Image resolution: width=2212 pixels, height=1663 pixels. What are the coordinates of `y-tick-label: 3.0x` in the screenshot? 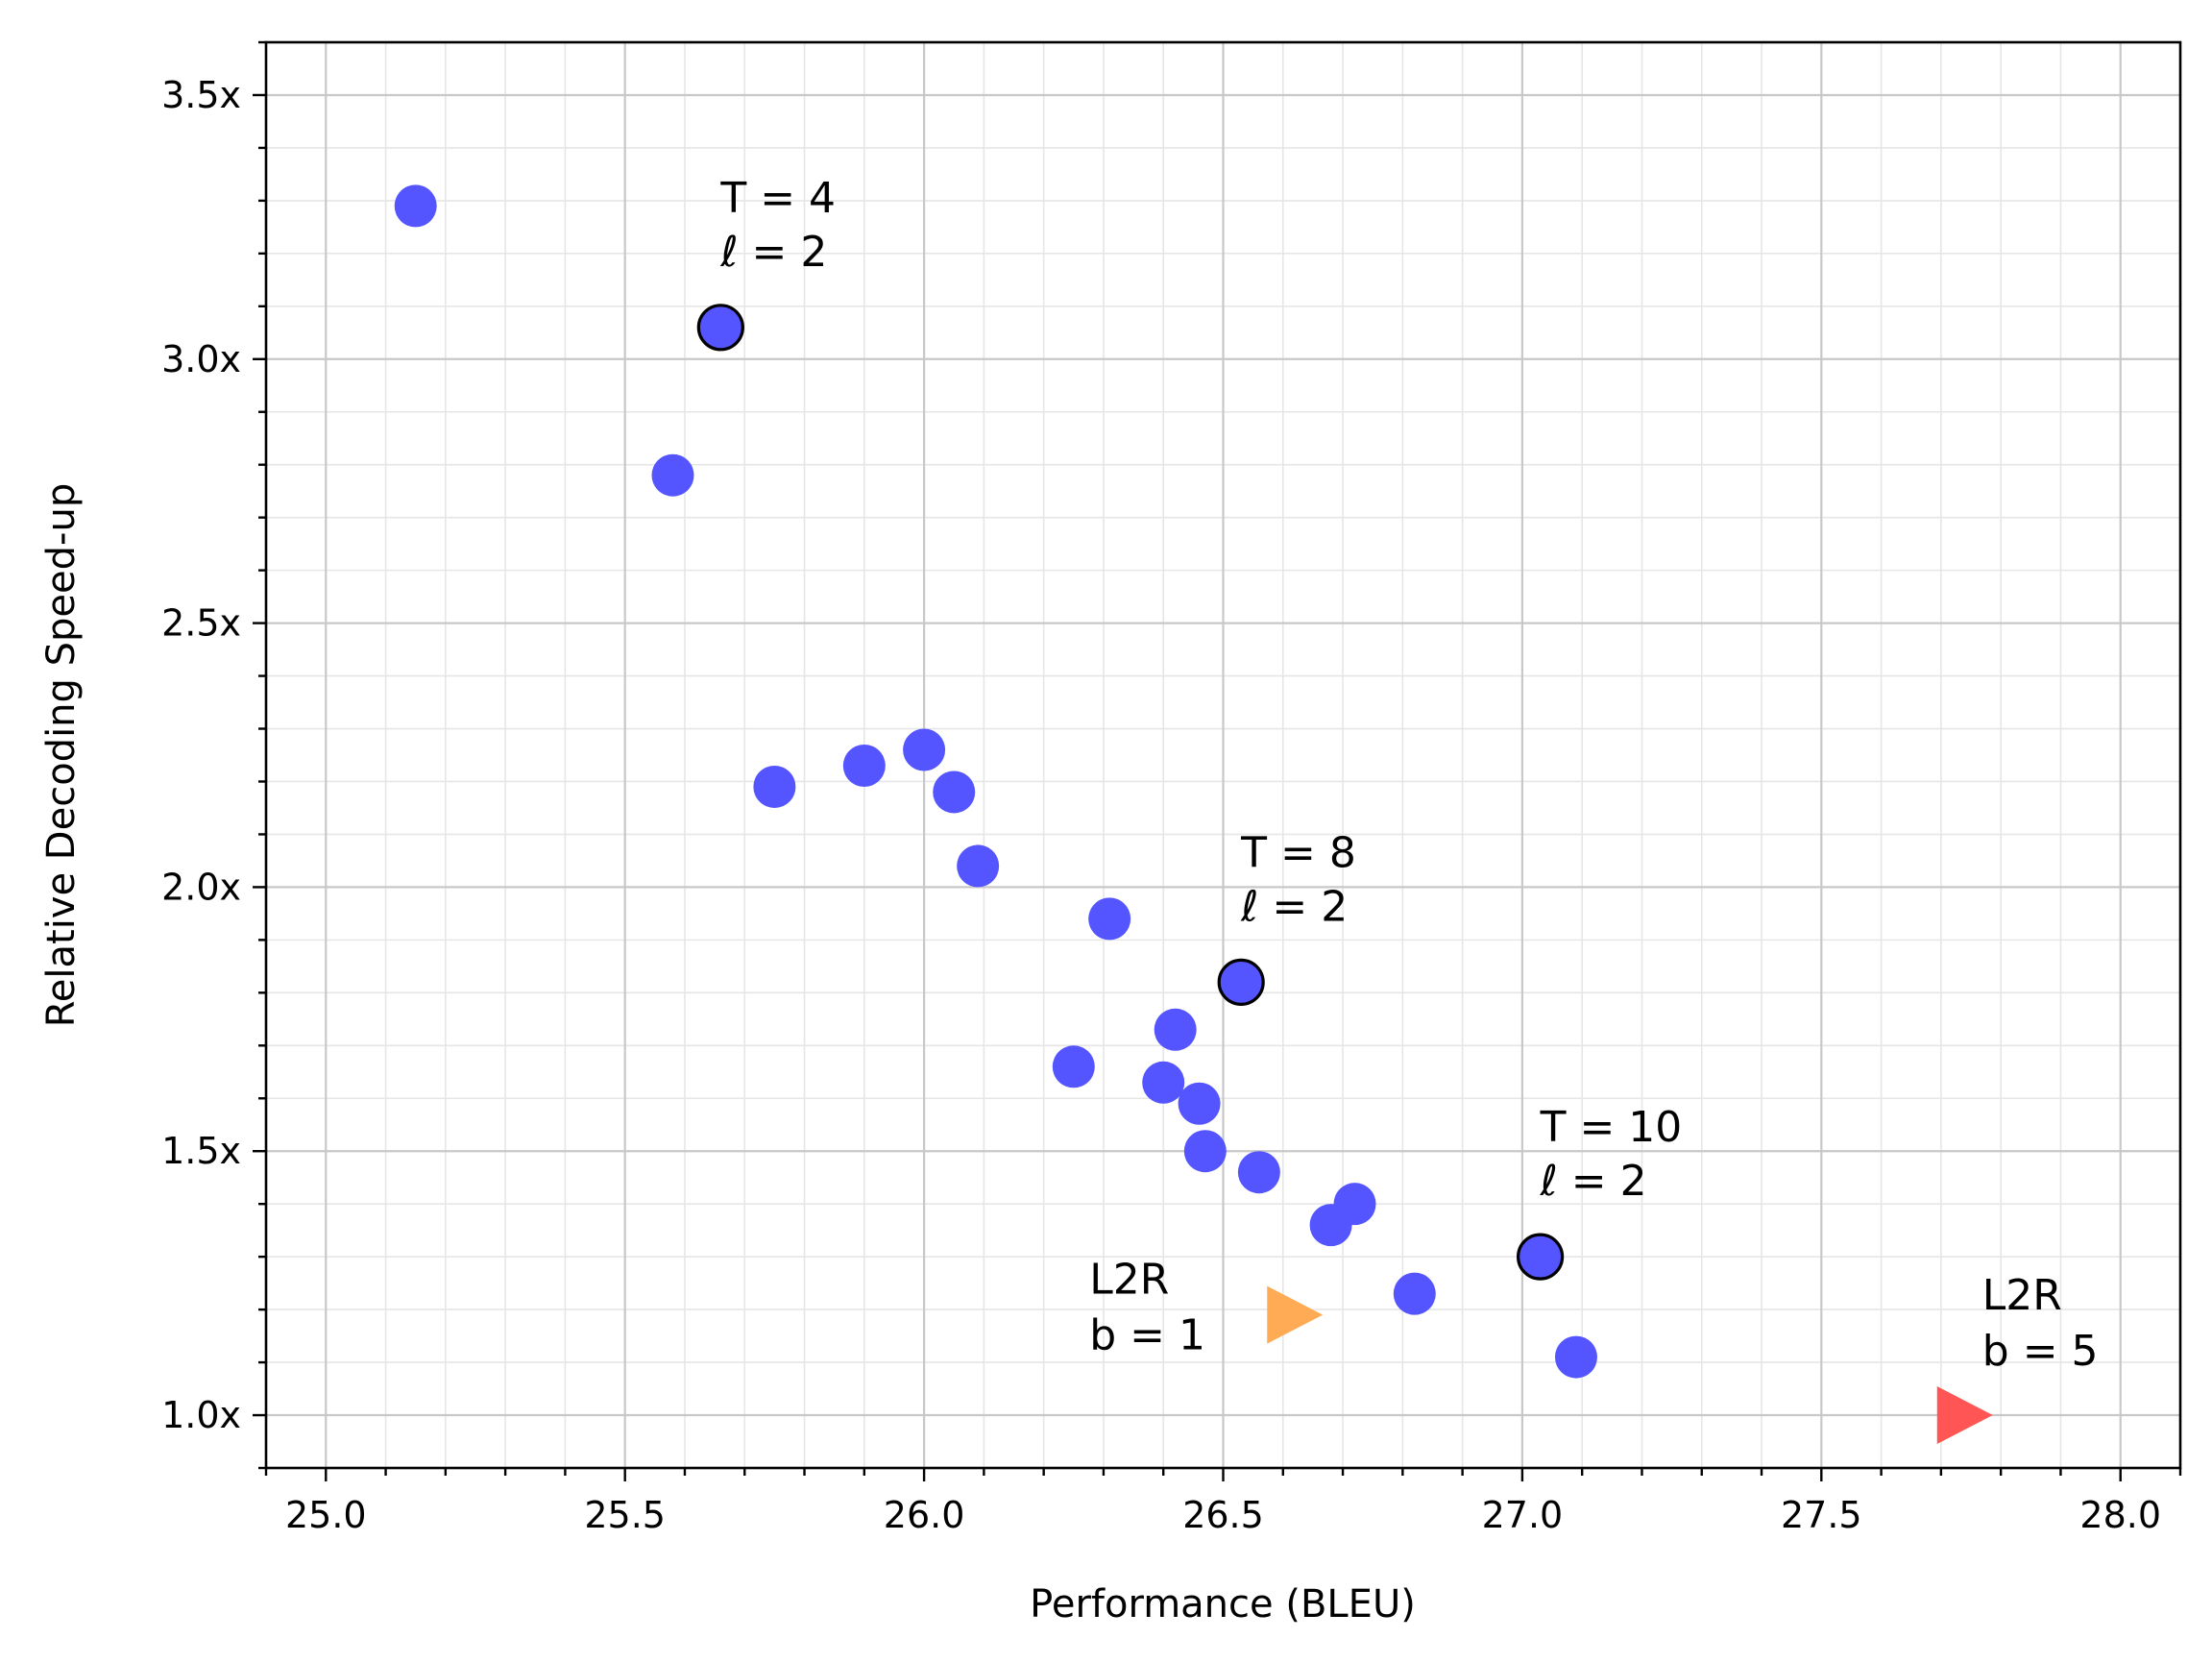 It's located at (201, 359).